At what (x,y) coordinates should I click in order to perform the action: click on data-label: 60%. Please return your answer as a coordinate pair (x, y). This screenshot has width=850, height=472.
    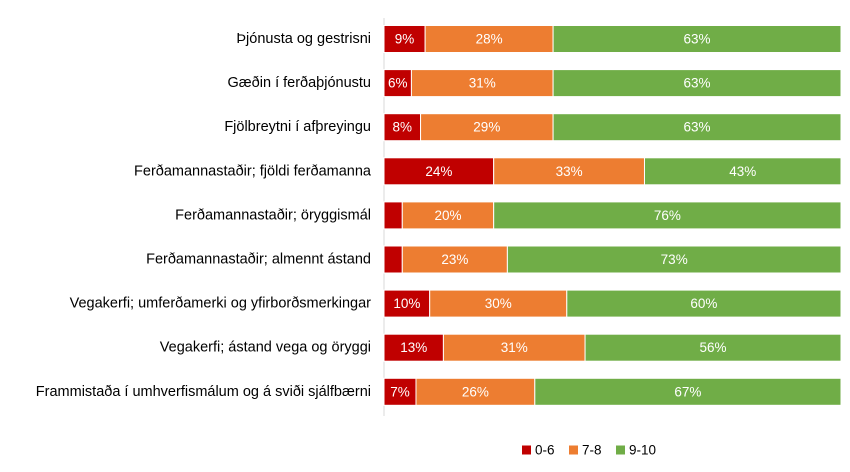
    Looking at the image, I should click on (703, 303).